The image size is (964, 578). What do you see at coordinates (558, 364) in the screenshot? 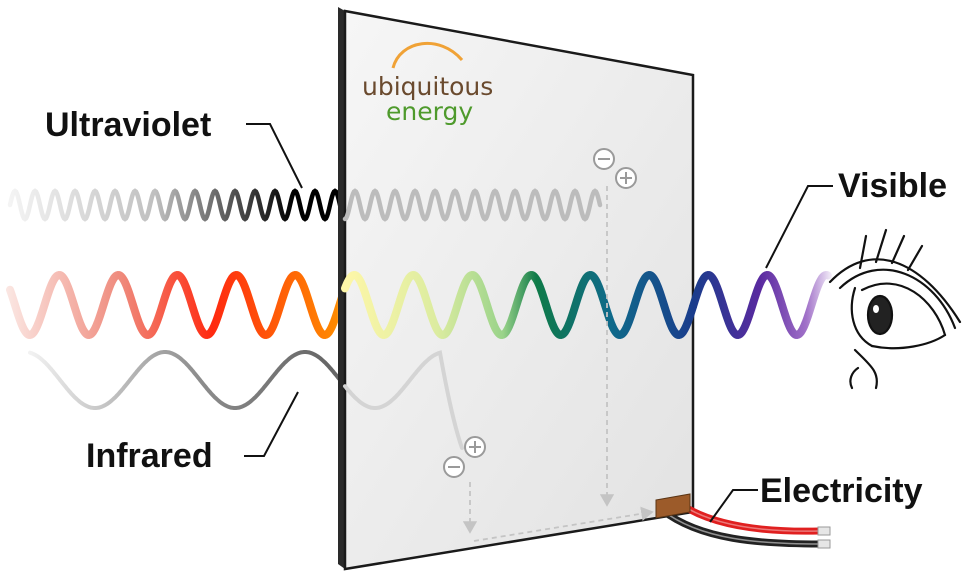
I see `current-flow-arrows` at bounding box center [558, 364].